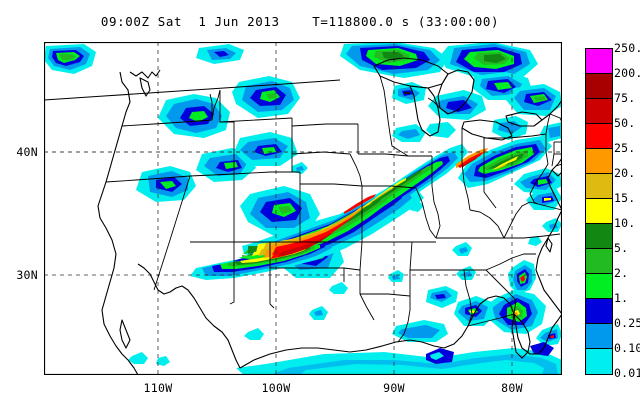 This screenshot has height=400, width=640. Describe the element at coordinates (512, 388) in the screenshot. I see `x-tick-label-80w: 80W` at that location.